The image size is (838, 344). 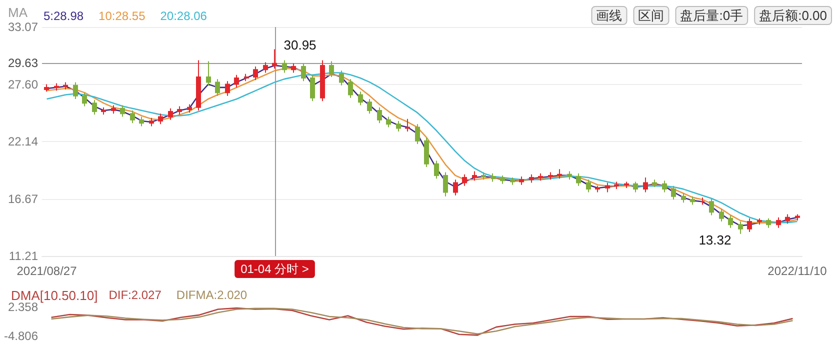 I want to click on text: 10:28.55, so click(x=122, y=16).